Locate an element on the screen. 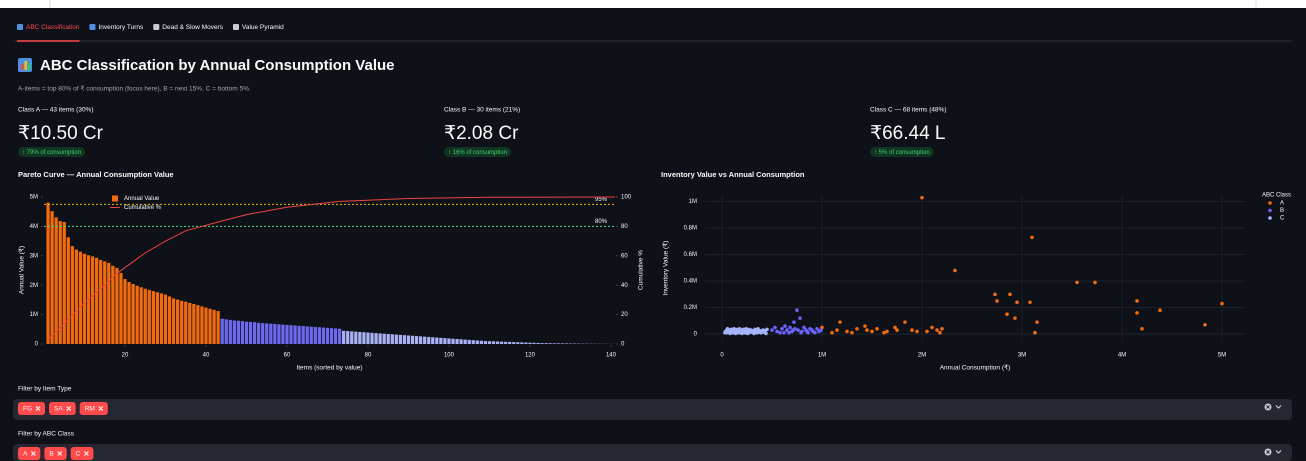  y-tick-label: 0.8M is located at coordinates (690, 229).